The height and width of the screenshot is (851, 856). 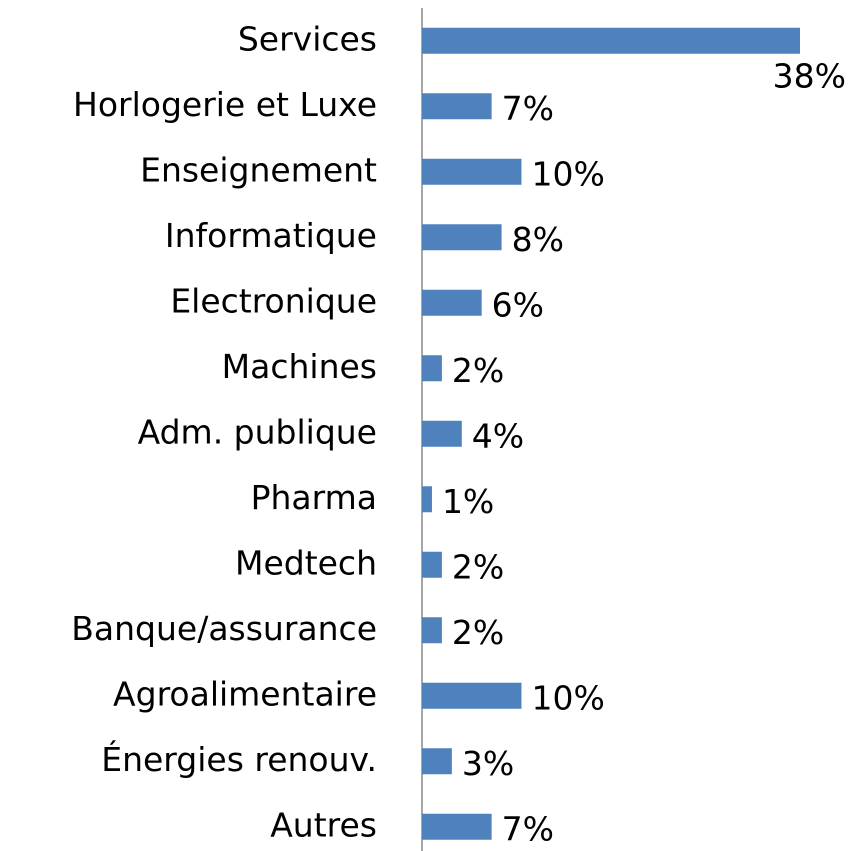 I want to click on category-label: Agroalimentaire, so click(x=245, y=693).